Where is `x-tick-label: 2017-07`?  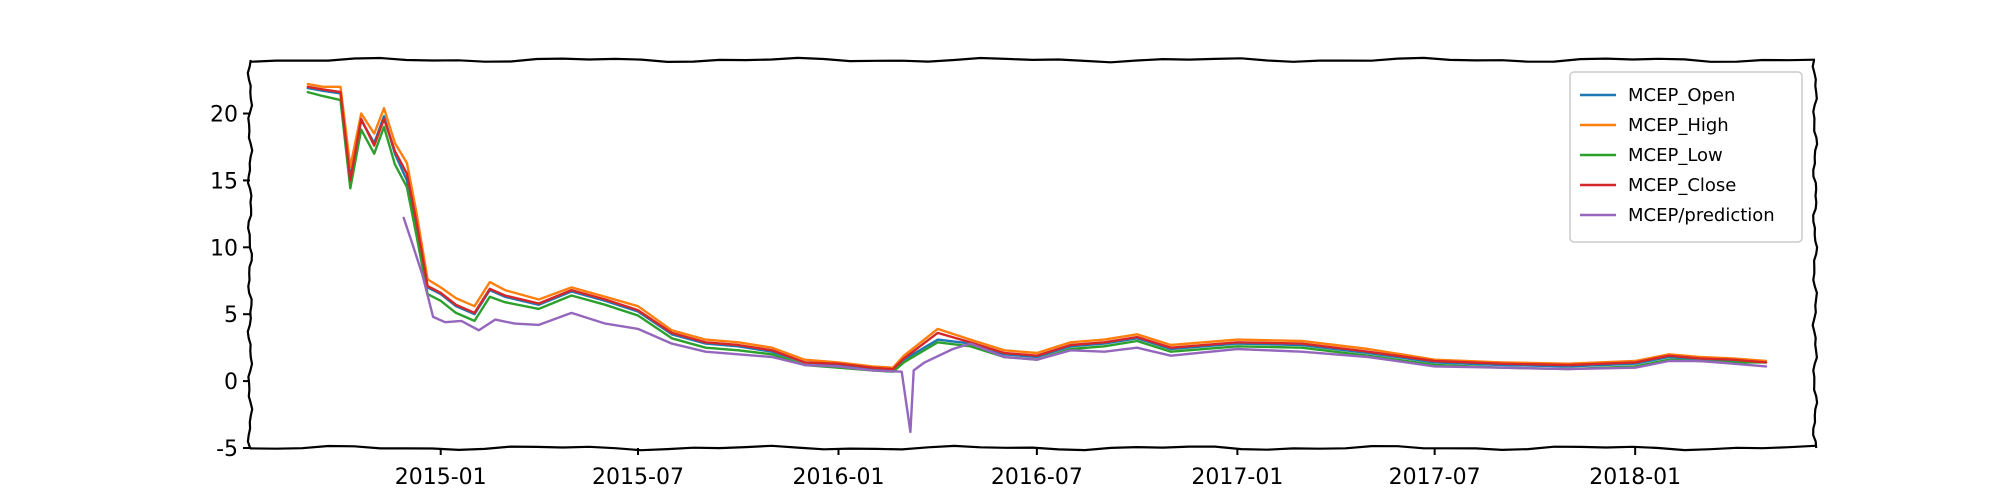
x-tick-label: 2017-07 is located at coordinates (1435, 477).